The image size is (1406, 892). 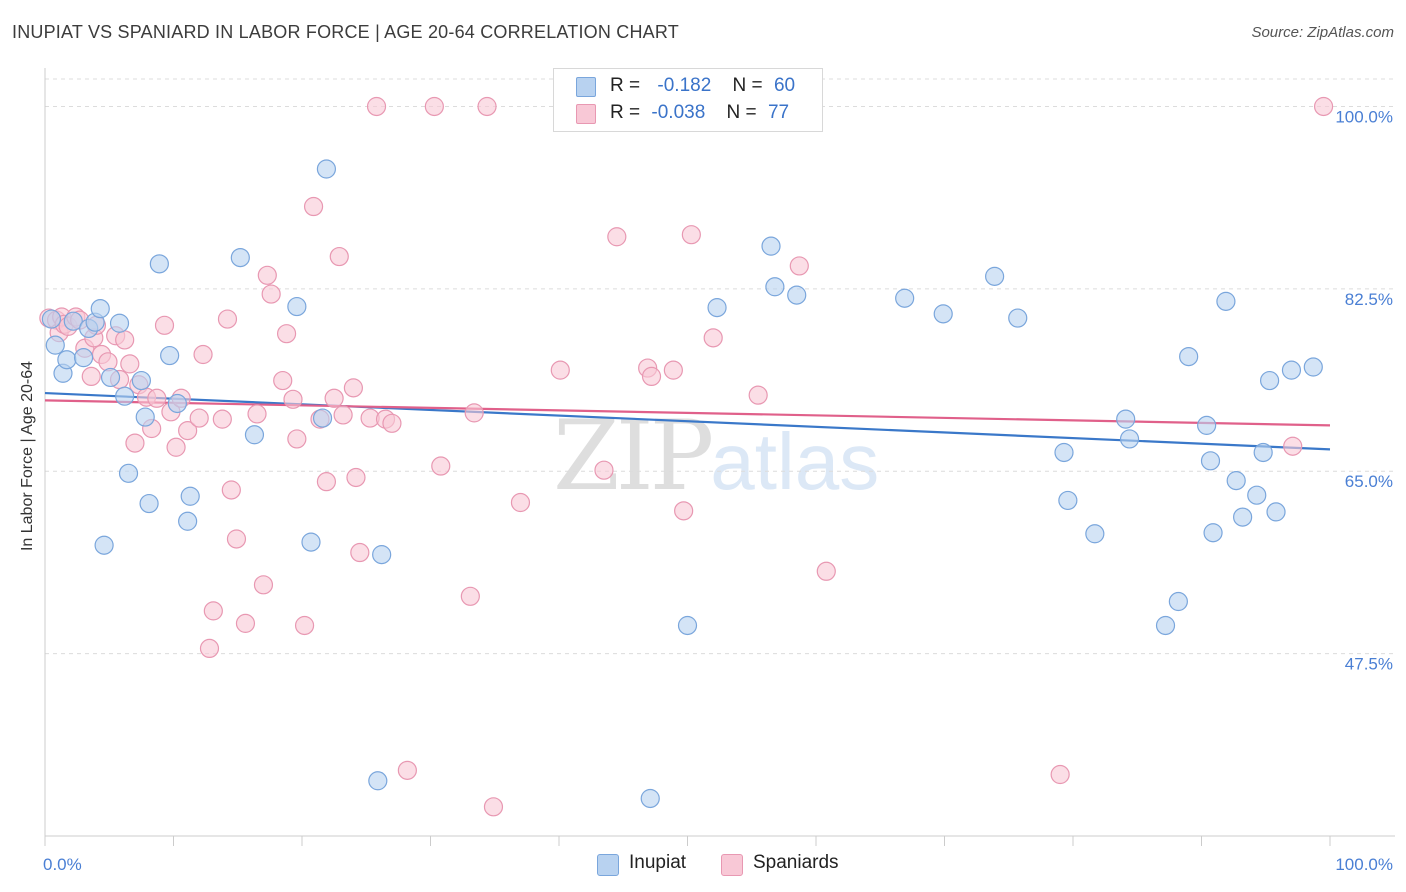 I want to click on inupiat-legend-label: Inupiat, so click(x=658, y=862).